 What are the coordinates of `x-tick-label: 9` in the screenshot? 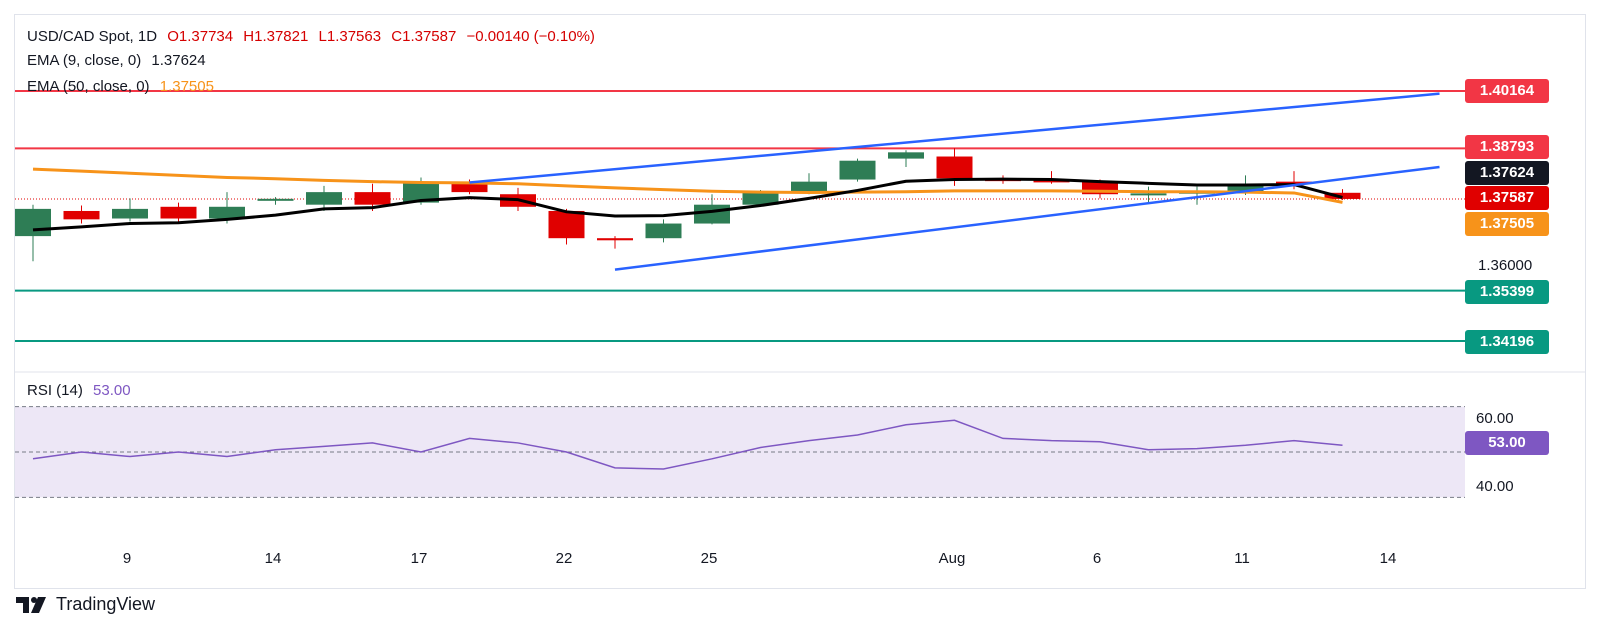 It's located at (127, 558).